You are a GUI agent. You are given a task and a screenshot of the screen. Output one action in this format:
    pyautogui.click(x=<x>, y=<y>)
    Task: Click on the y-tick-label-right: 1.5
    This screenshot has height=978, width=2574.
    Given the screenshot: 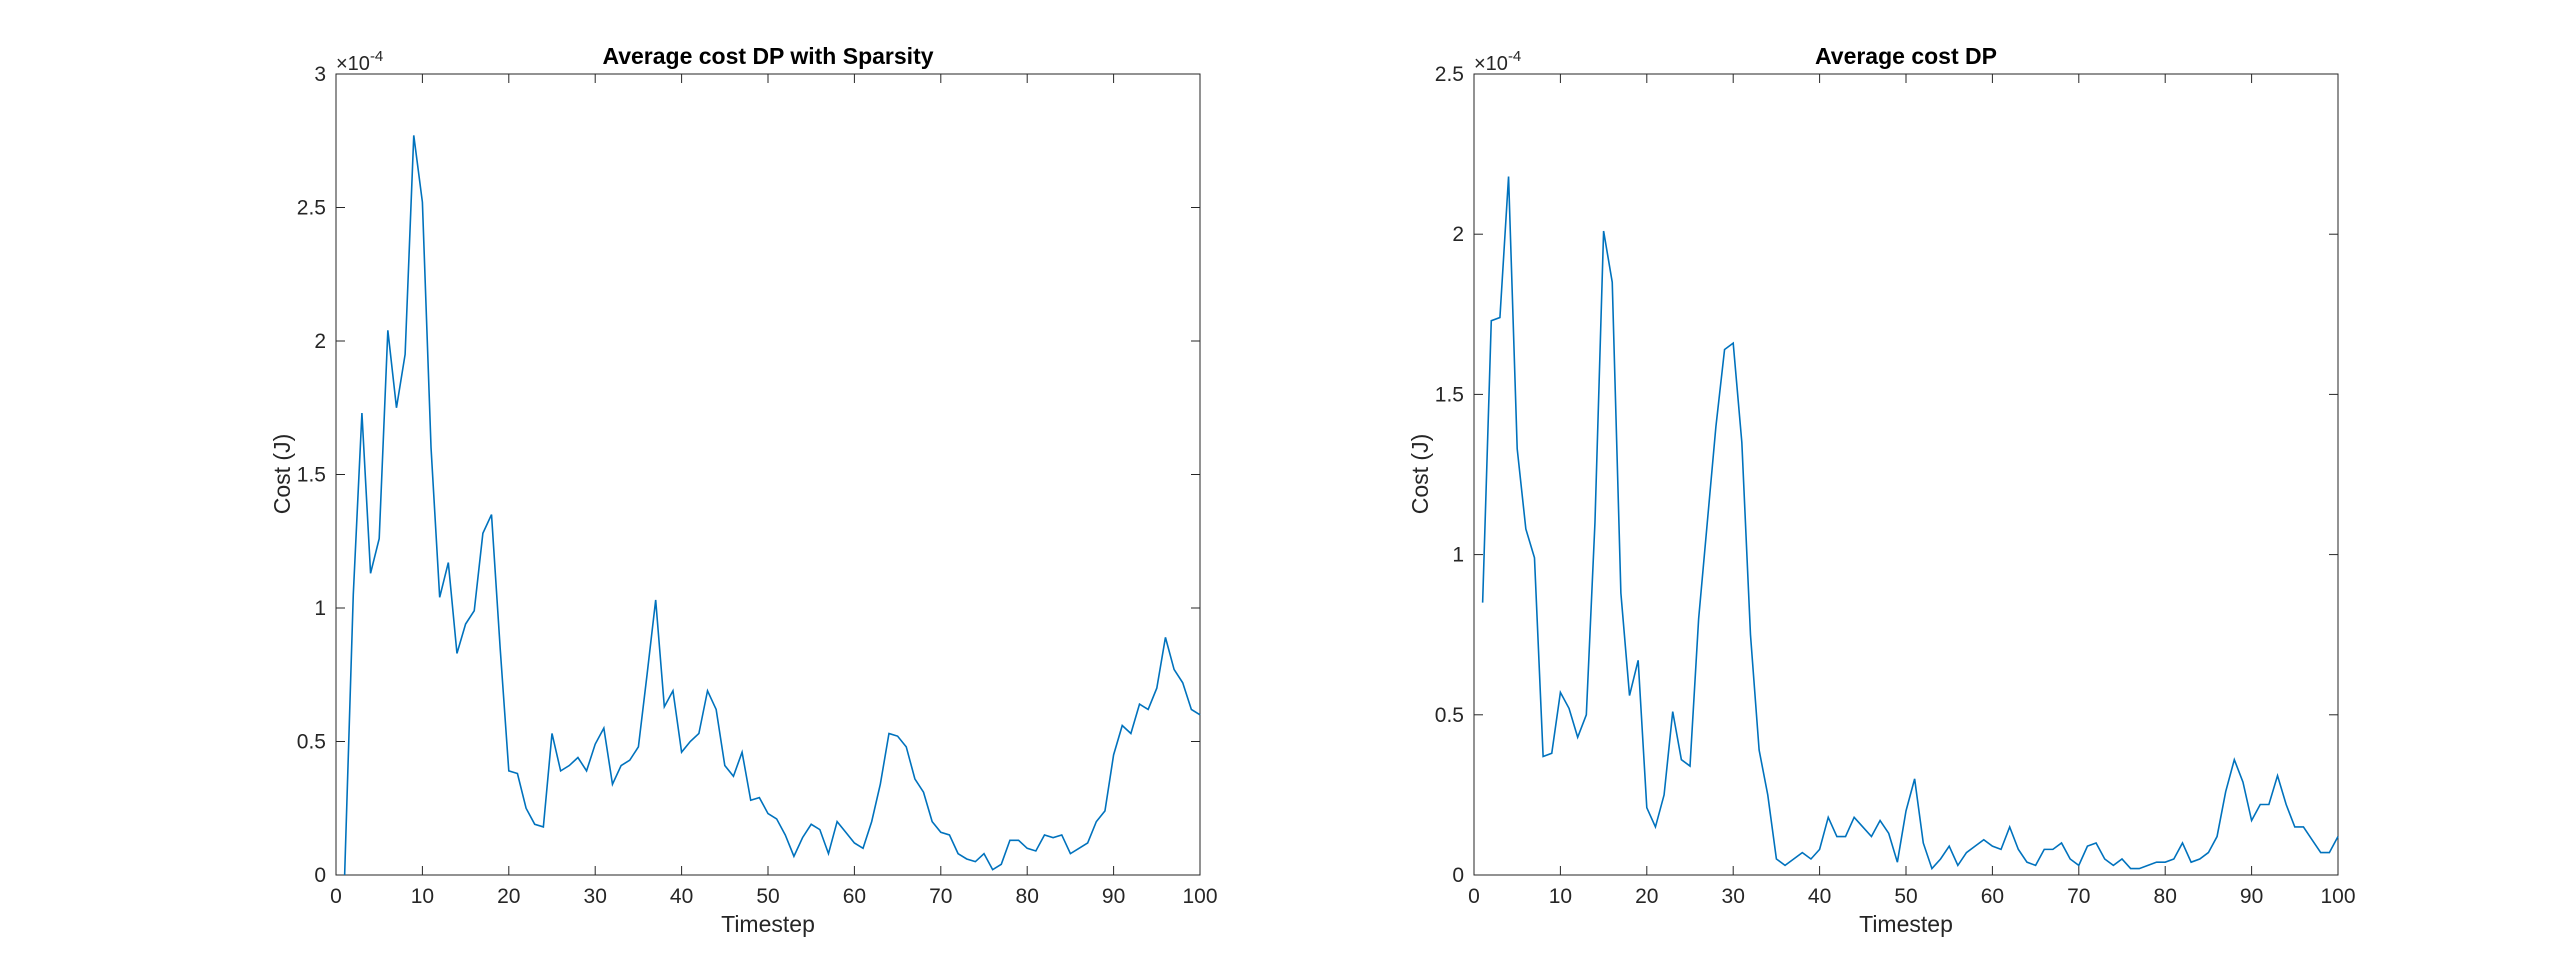 What is the action you would take?
    pyautogui.click(x=1449, y=394)
    